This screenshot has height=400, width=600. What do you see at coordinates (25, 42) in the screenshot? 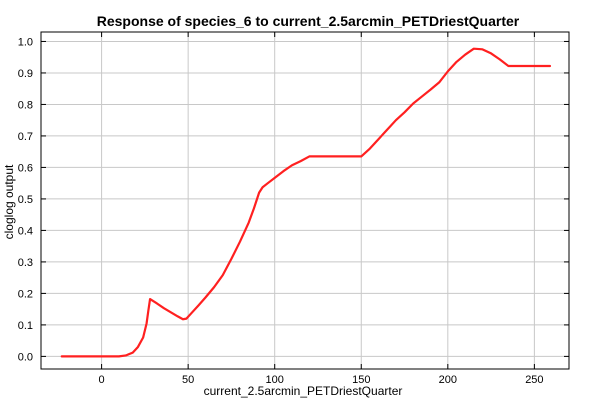
I see `y-tick-label: 1.0` at bounding box center [25, 42].